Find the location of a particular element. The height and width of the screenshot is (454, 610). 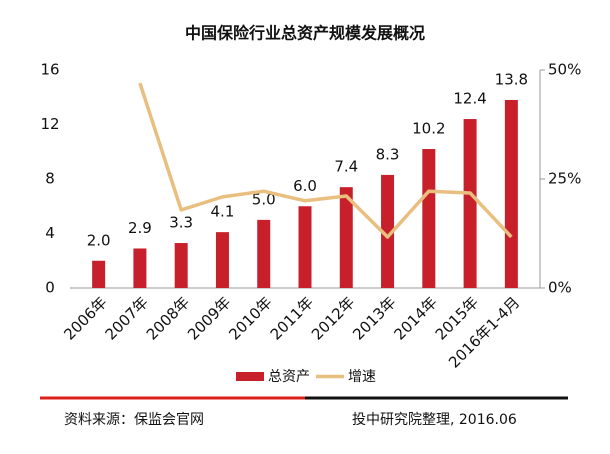

legend-label: 增速 is located at coordinates (362, 377).